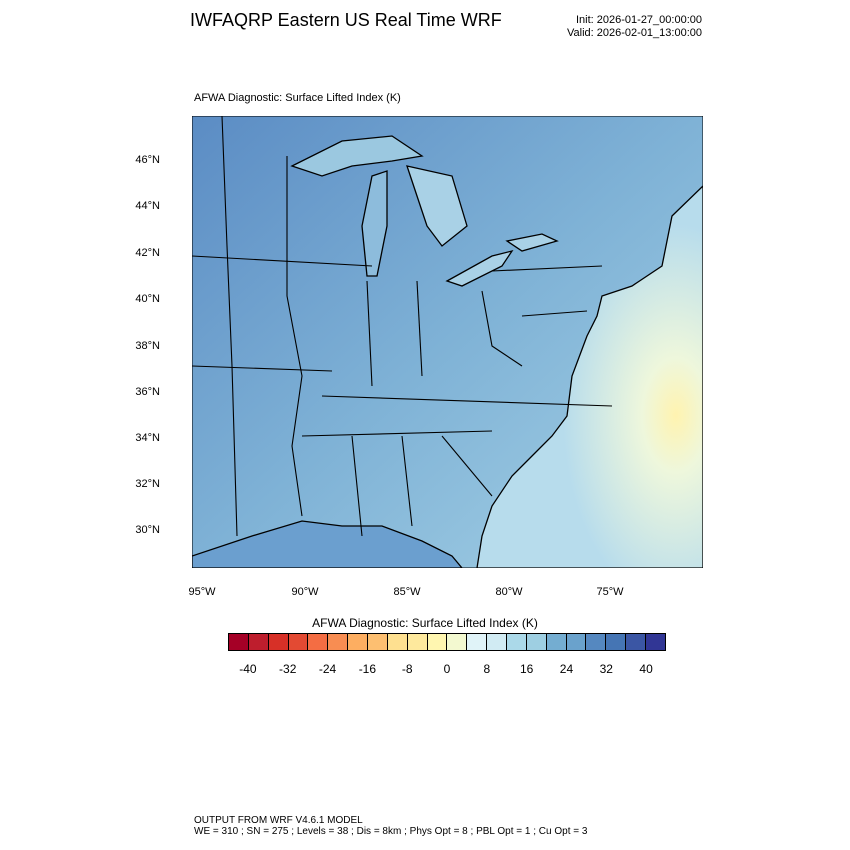 Image resolution: width=850 pixels, height=850 pixels. What do you see at coordinates (346, 20) in the screenshot?
I see `plot-title: IWFAQRP Eastern US Real Time WRF` at bounding box center [346, 20].